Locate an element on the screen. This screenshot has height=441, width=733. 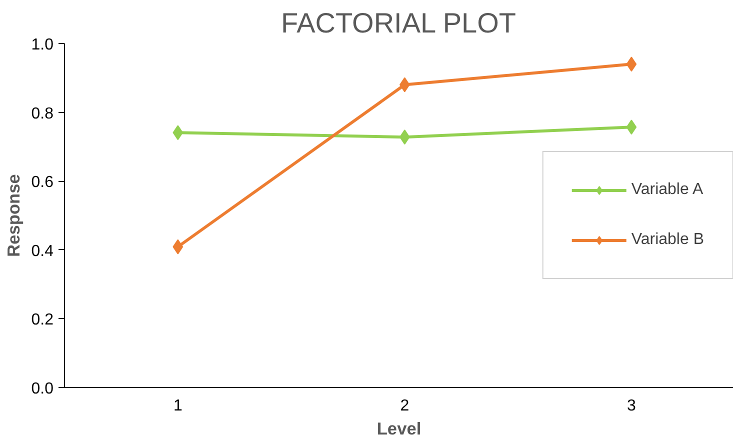
y-tick-label: 0.4 is located at coordinates (42, 251).